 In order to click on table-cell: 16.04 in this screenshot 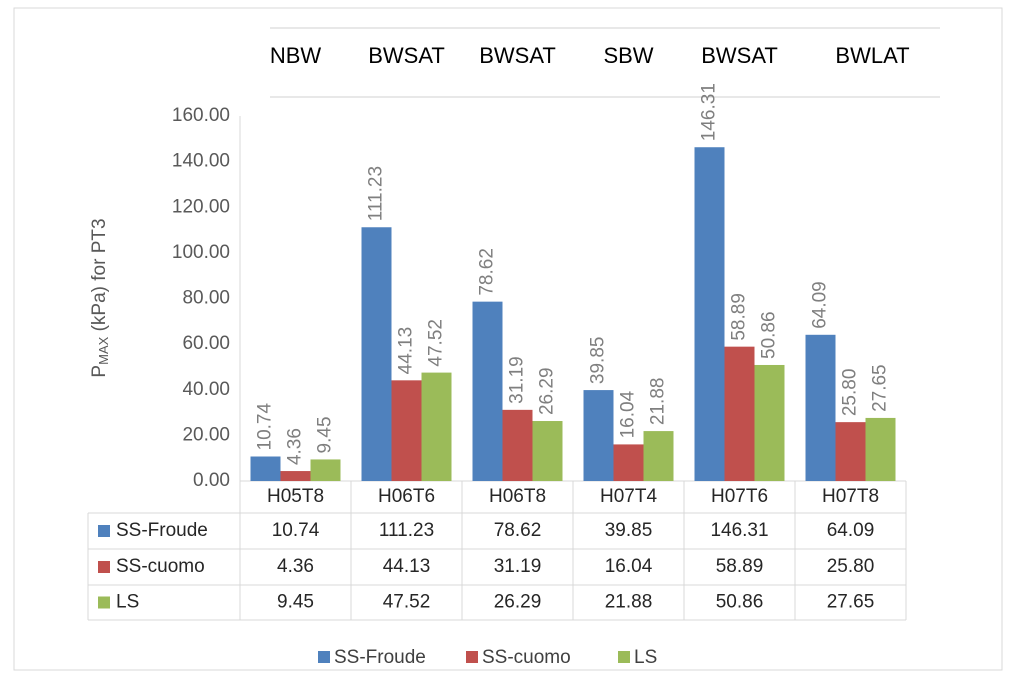, I will do `click(629, 566)`.